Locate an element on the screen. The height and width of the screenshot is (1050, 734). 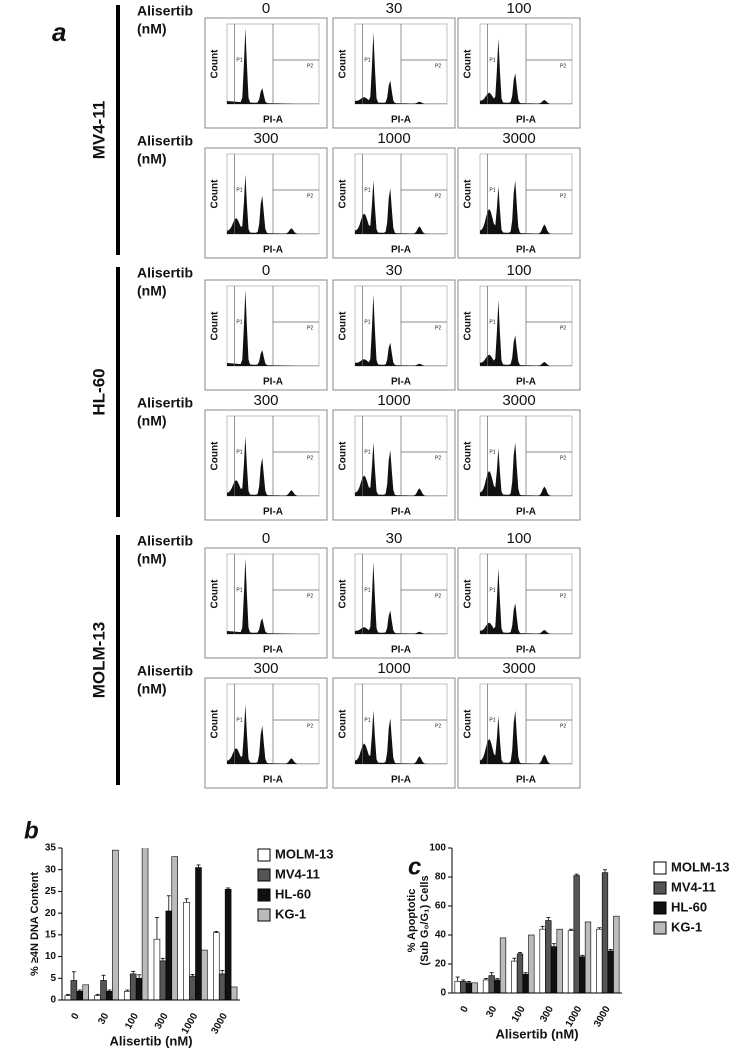
y-tick-label: 25 is located at coordinates (51, 891).